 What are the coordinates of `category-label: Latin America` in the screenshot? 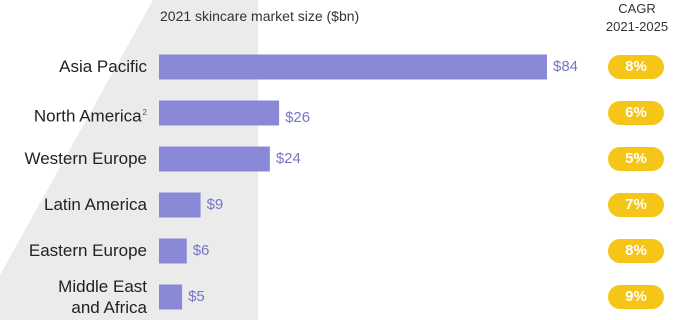 It's located at (73, 204).